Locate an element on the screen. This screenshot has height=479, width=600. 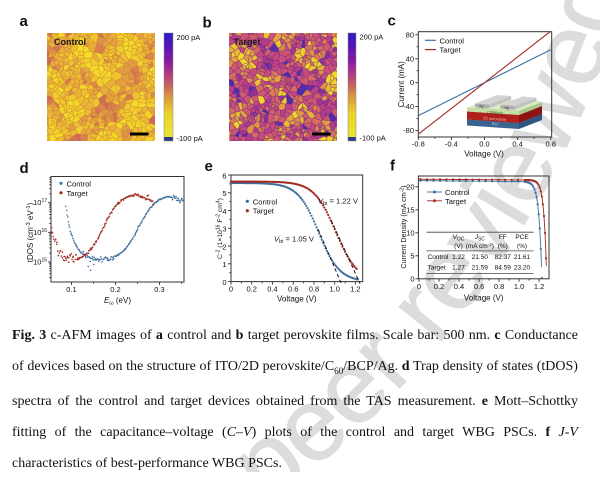
svg-text: -80 is located at coordinates (408, 130).